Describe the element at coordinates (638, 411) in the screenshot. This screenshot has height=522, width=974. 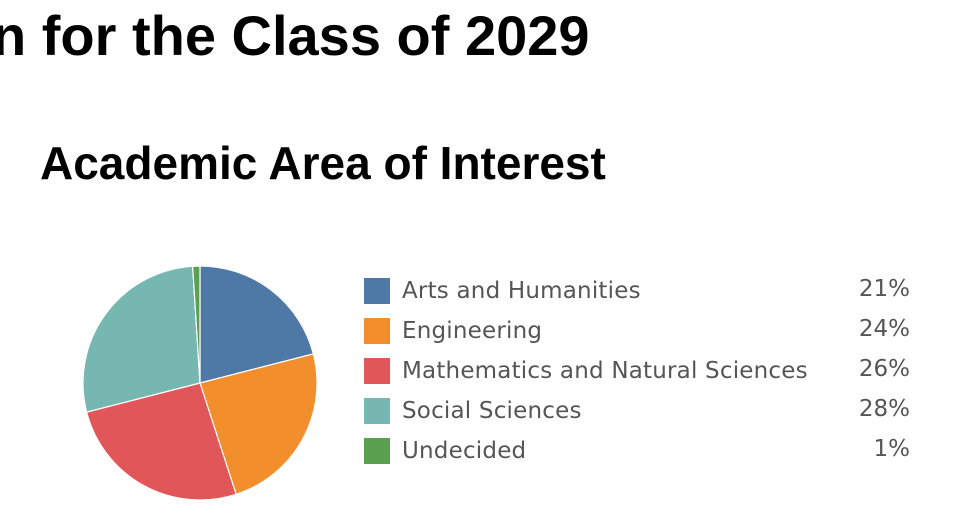
I see `legend-item-social-sciences: Social Sciences 28%` at that location.